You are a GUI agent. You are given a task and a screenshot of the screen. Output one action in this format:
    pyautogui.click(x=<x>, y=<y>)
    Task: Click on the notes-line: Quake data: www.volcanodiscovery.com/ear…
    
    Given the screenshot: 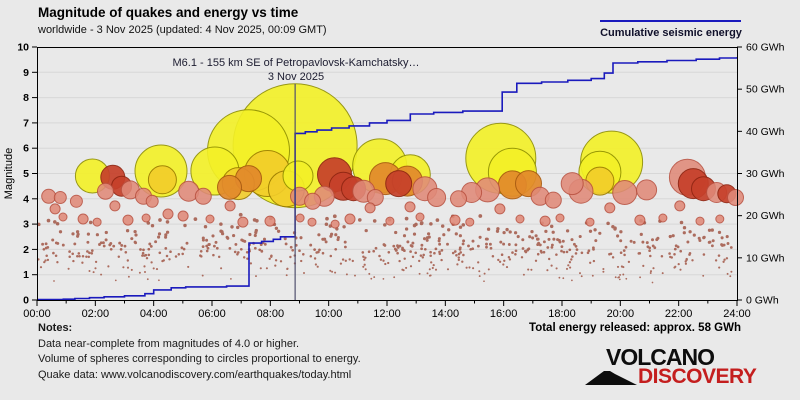 What is the action you would take?
    pyautogui.click(x=195, y=374)
    